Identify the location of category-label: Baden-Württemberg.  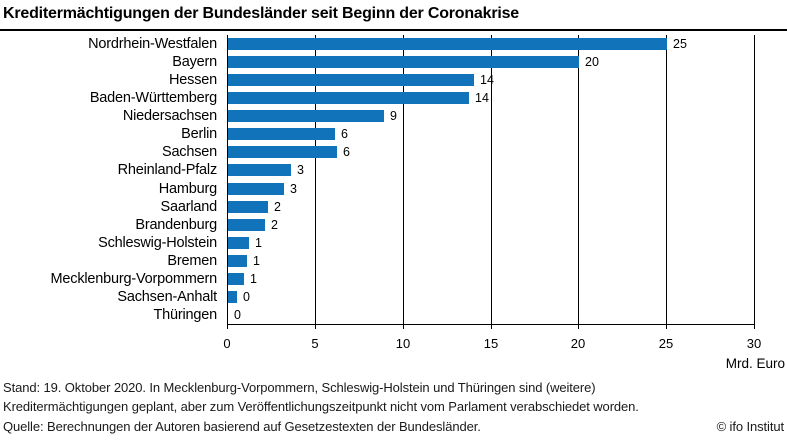
(153, 98).